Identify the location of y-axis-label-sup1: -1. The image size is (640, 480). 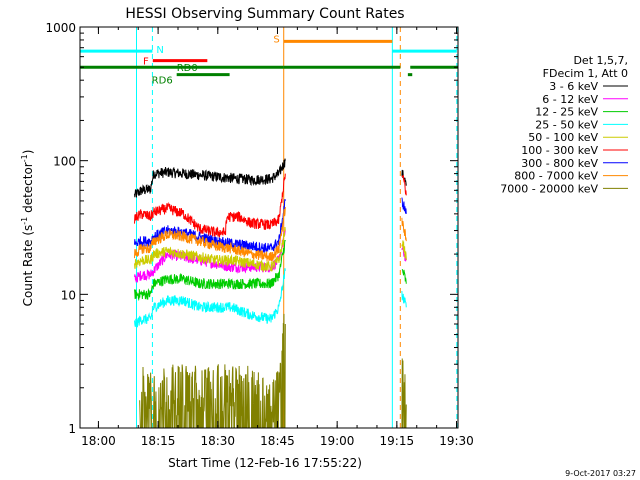
(24, 221).